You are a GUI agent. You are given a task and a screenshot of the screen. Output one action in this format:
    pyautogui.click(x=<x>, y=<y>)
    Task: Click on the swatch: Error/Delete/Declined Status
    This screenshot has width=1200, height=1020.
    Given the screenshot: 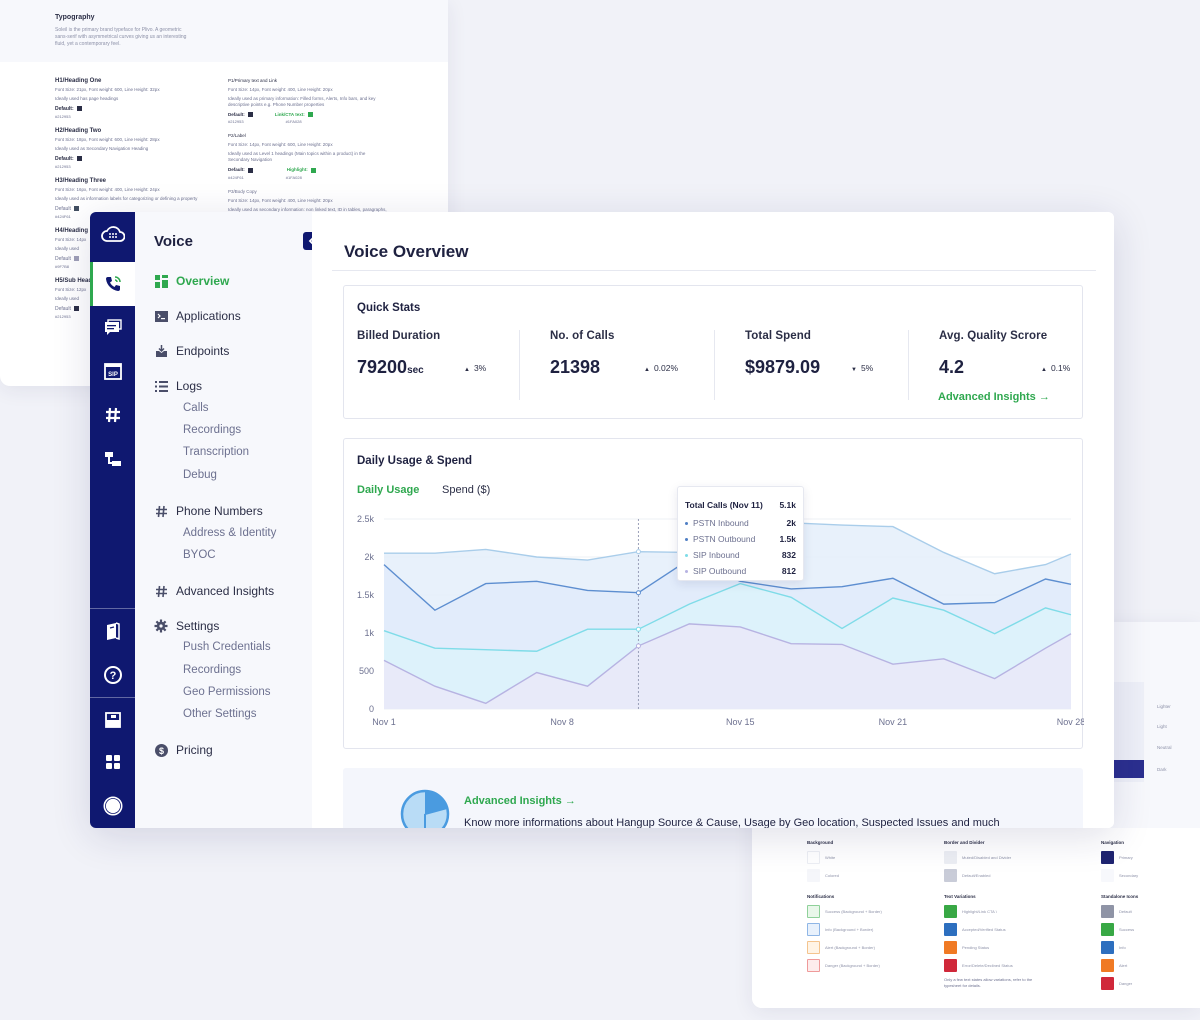 What is the action you would take?
    pyautogui.click(x=994, y=965)
    